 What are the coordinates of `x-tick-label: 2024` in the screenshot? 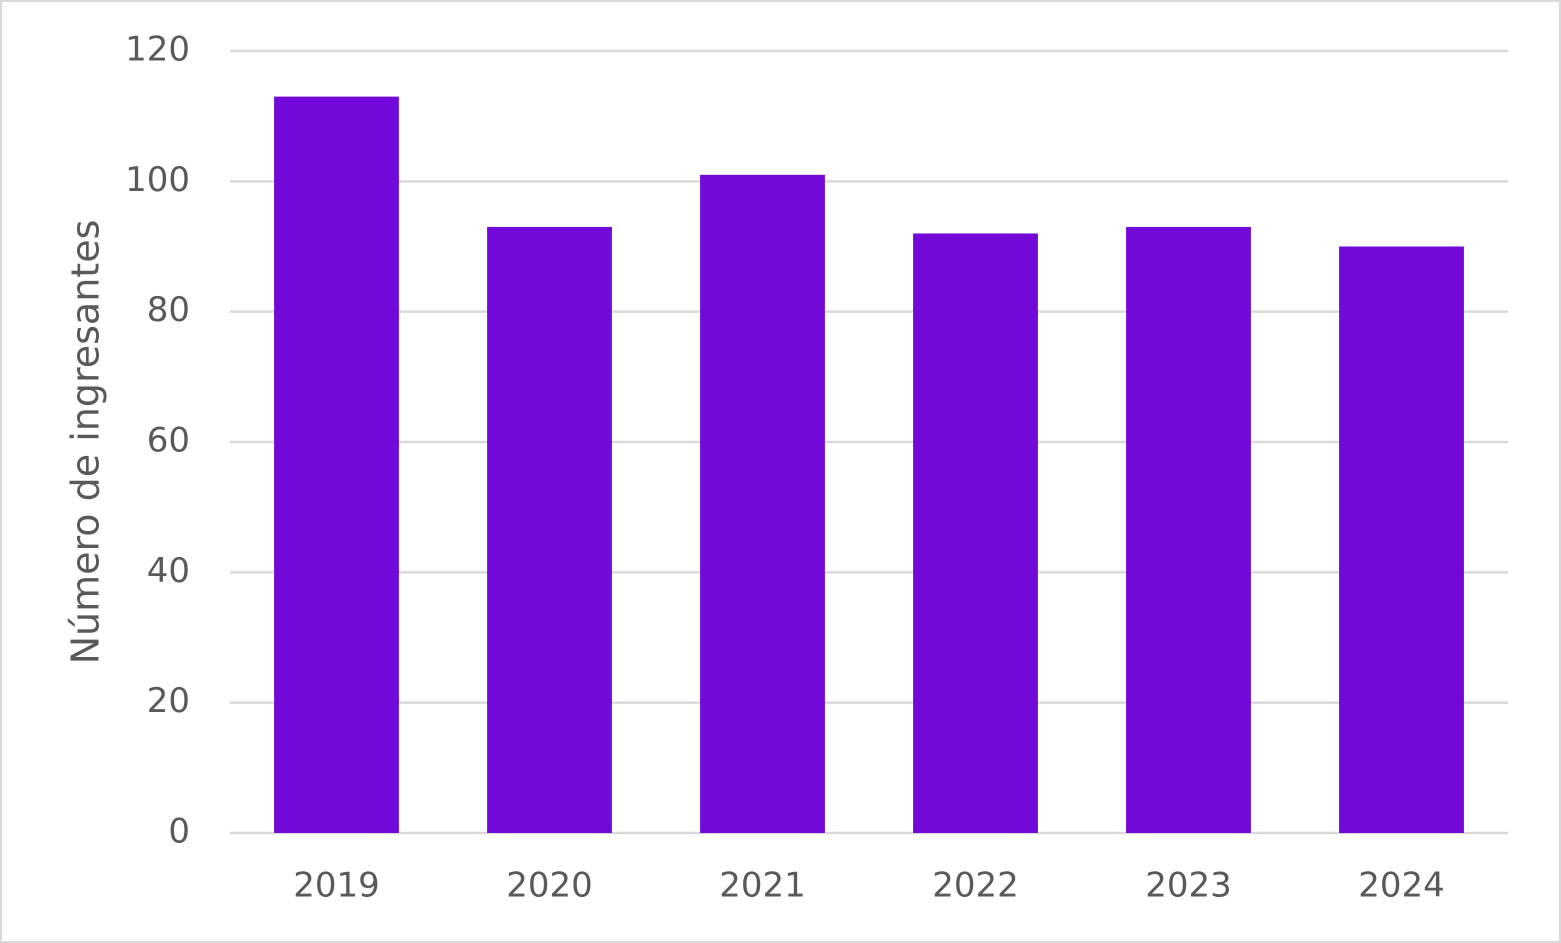 It's located at (1401, 886).